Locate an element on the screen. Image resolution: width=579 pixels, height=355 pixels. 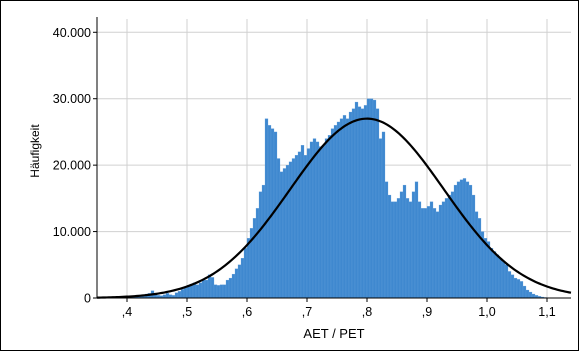
x-tick-label: ,5 is located at coordinates (187, 312).